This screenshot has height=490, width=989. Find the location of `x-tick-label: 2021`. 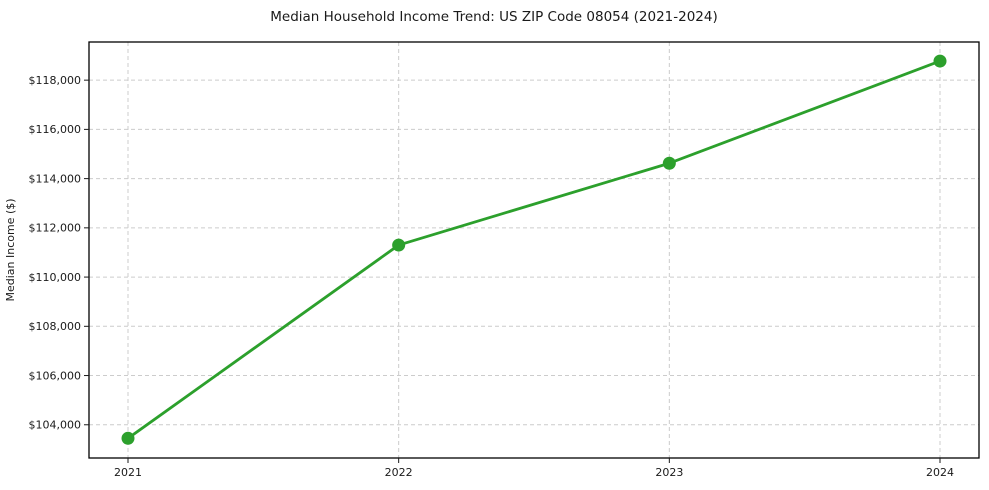

x-tick-label: 2021 is located at coordinates (128, 472).